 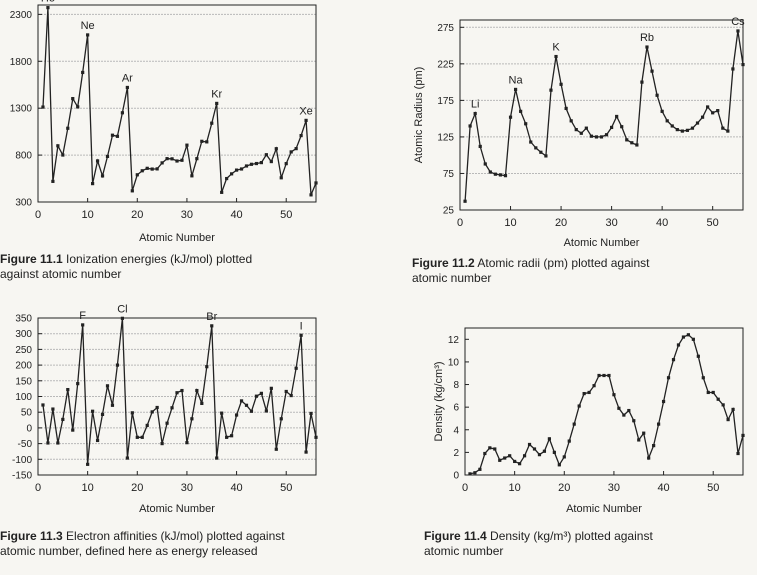 What do you see at coordinates (216, 94) in the screenshot?
I see `peak-label: Kr` at bounding box center [216, 94].